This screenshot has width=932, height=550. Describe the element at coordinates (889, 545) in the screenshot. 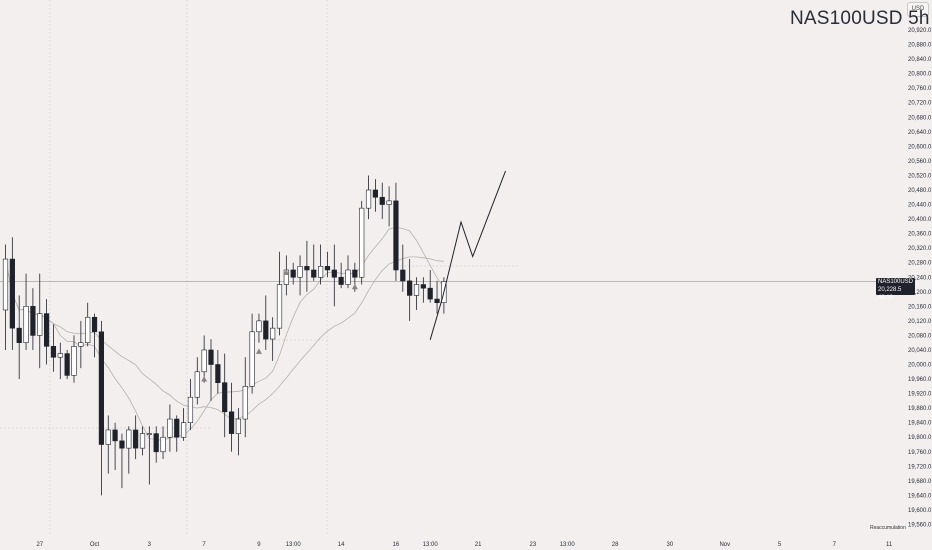

I see `x-tick-label: 11` at that location.